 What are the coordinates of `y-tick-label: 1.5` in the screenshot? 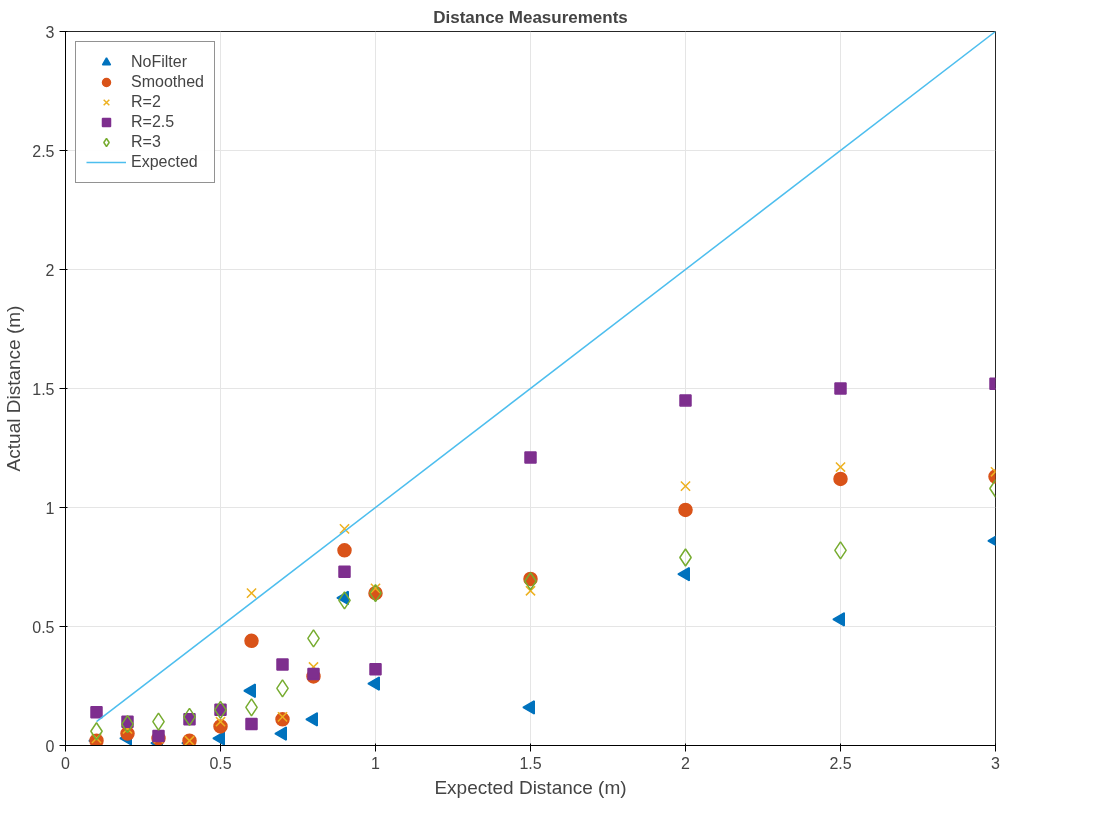 It's located at (43, 389).